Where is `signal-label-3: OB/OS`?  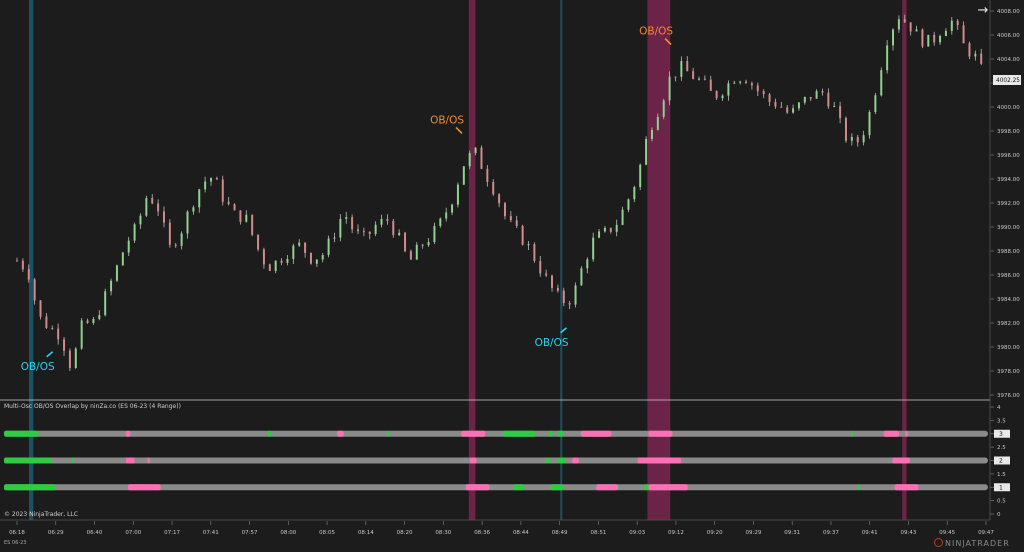 signal-label-3: OB/OS is located at coordinates (656, 36).